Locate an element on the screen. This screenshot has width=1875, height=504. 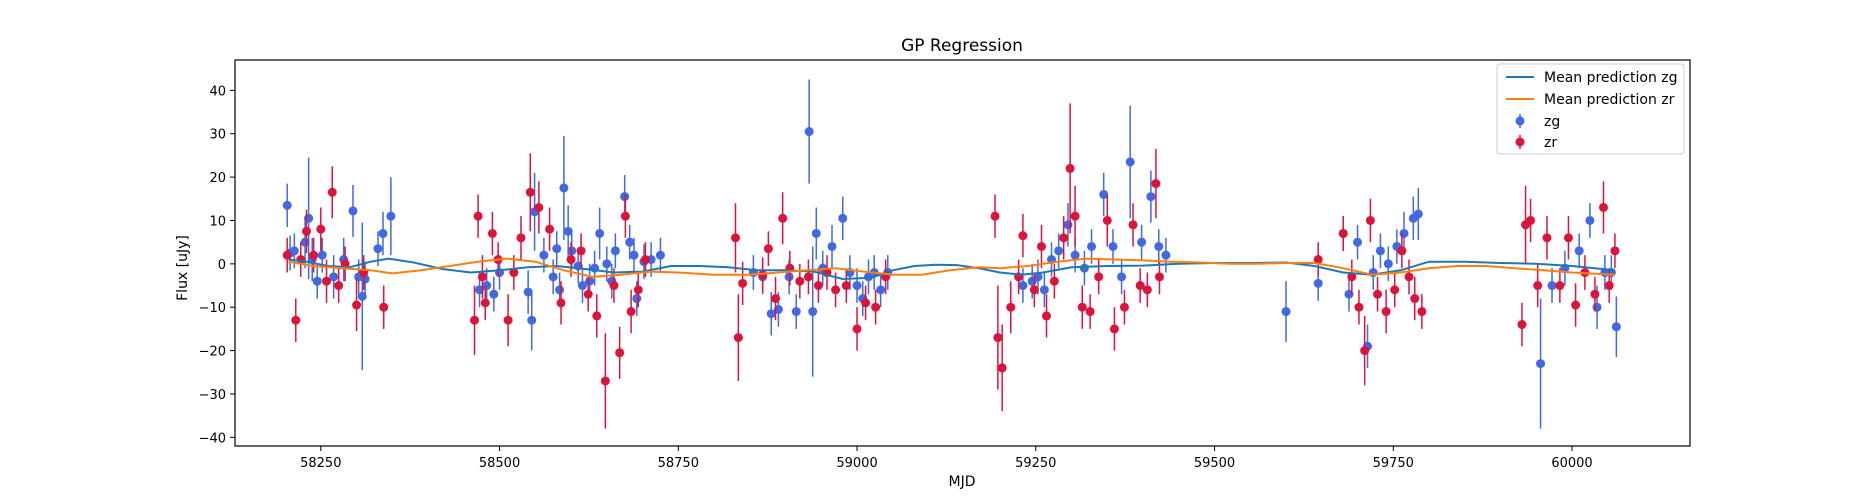
x-tick-label: 59250 is located at coordinates (1035, 463).